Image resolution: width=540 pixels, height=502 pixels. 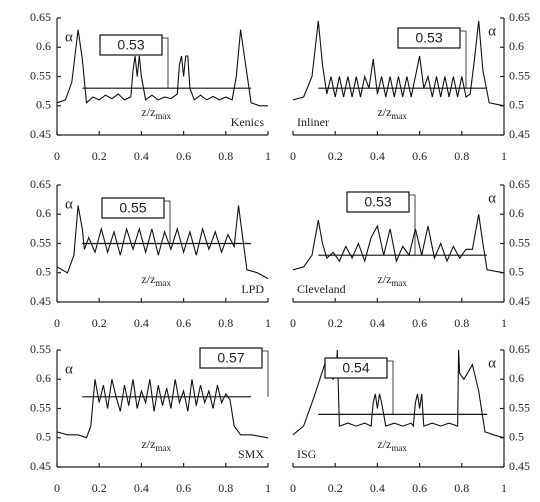 What do you see at coordinates (230, 358) in the screenshot?
I see `mean-label: 0.57` at bounding box center [230, 358].